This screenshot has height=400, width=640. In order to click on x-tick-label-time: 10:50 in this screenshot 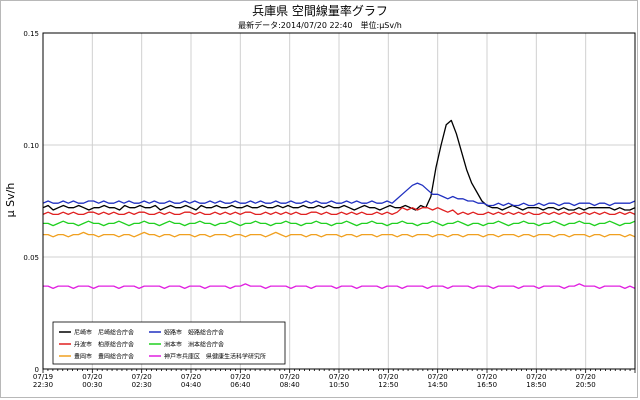, I will do `click(339, 385)`.